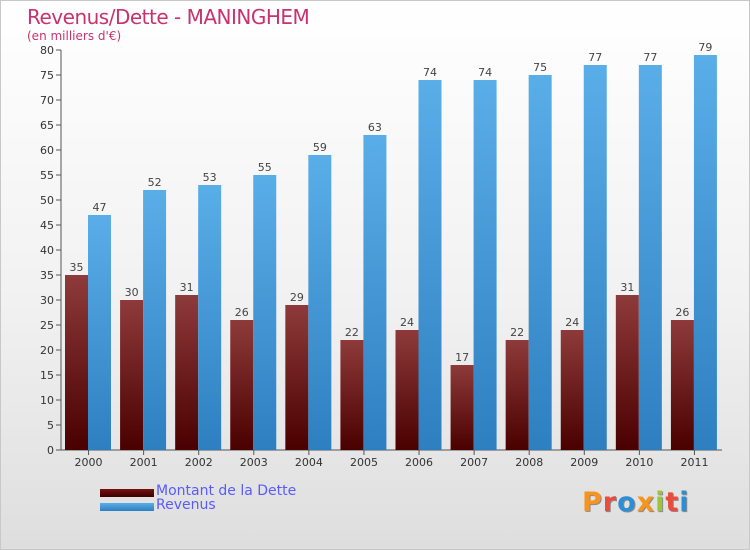 Image resolution: width=750 pixels, height=550 pixels. I want to click on x-tick-label: 2000, so click(89, 462).